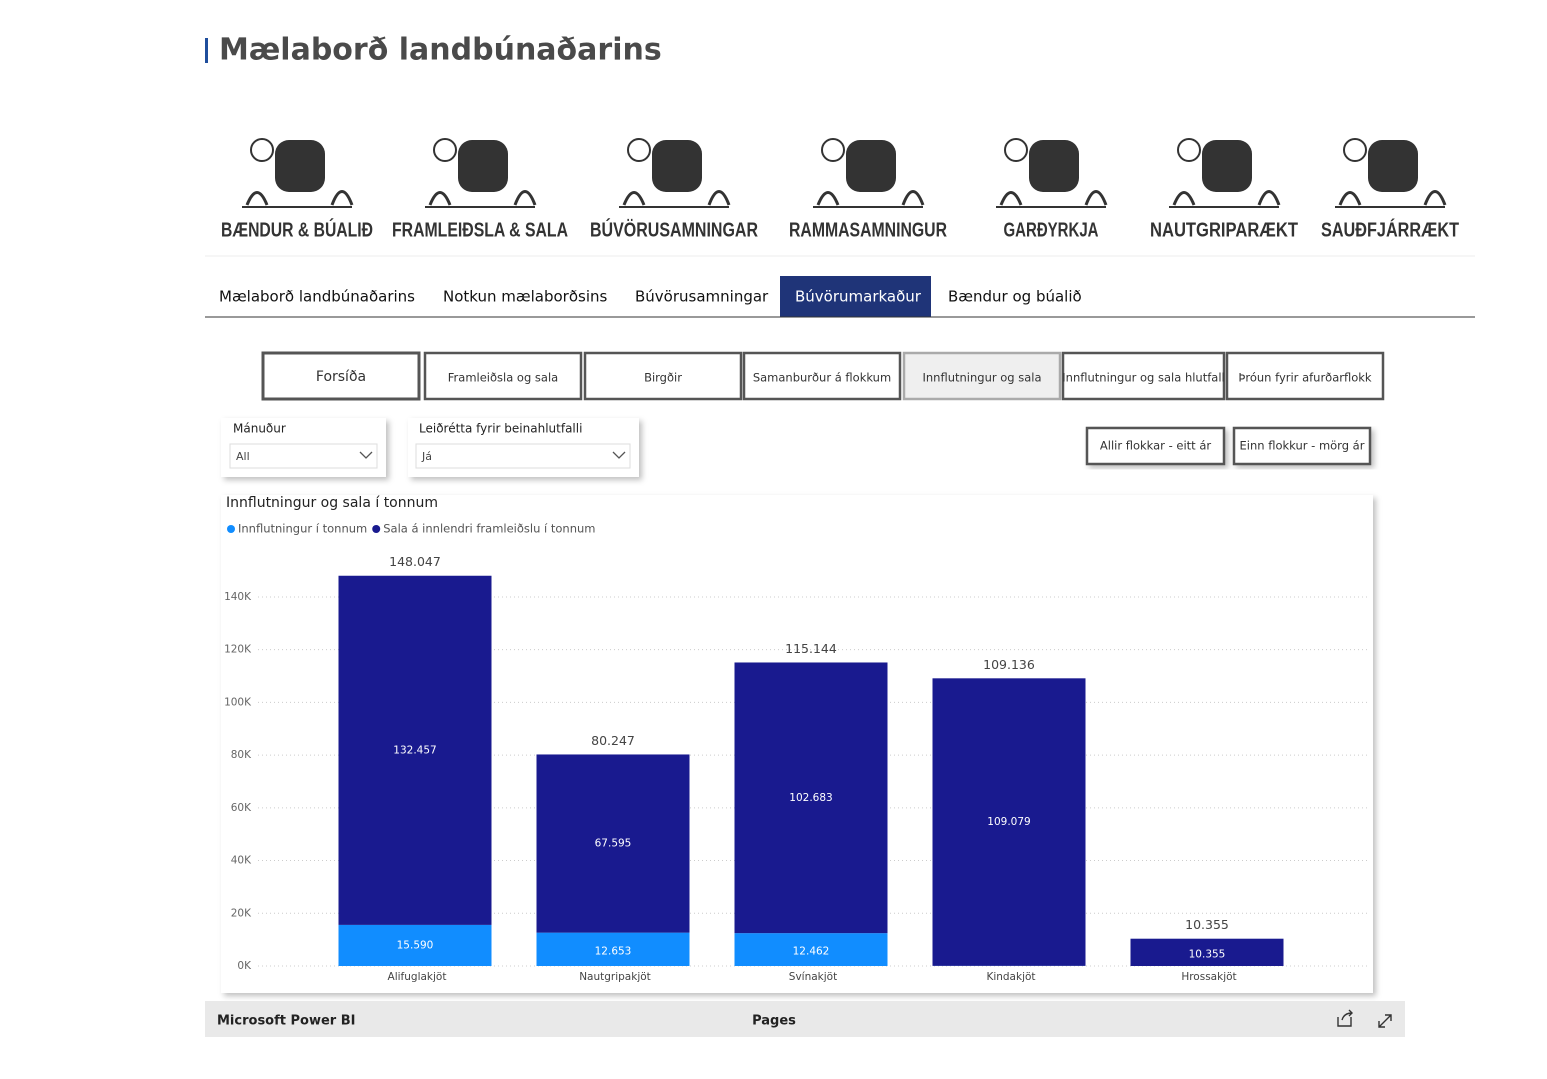 The width and height of the screenshot is (1547, 1079). Describe the element at coordinates (417, 977) in the screenshot. I see `x-tick-label: Alifuglakjöt` at that location.